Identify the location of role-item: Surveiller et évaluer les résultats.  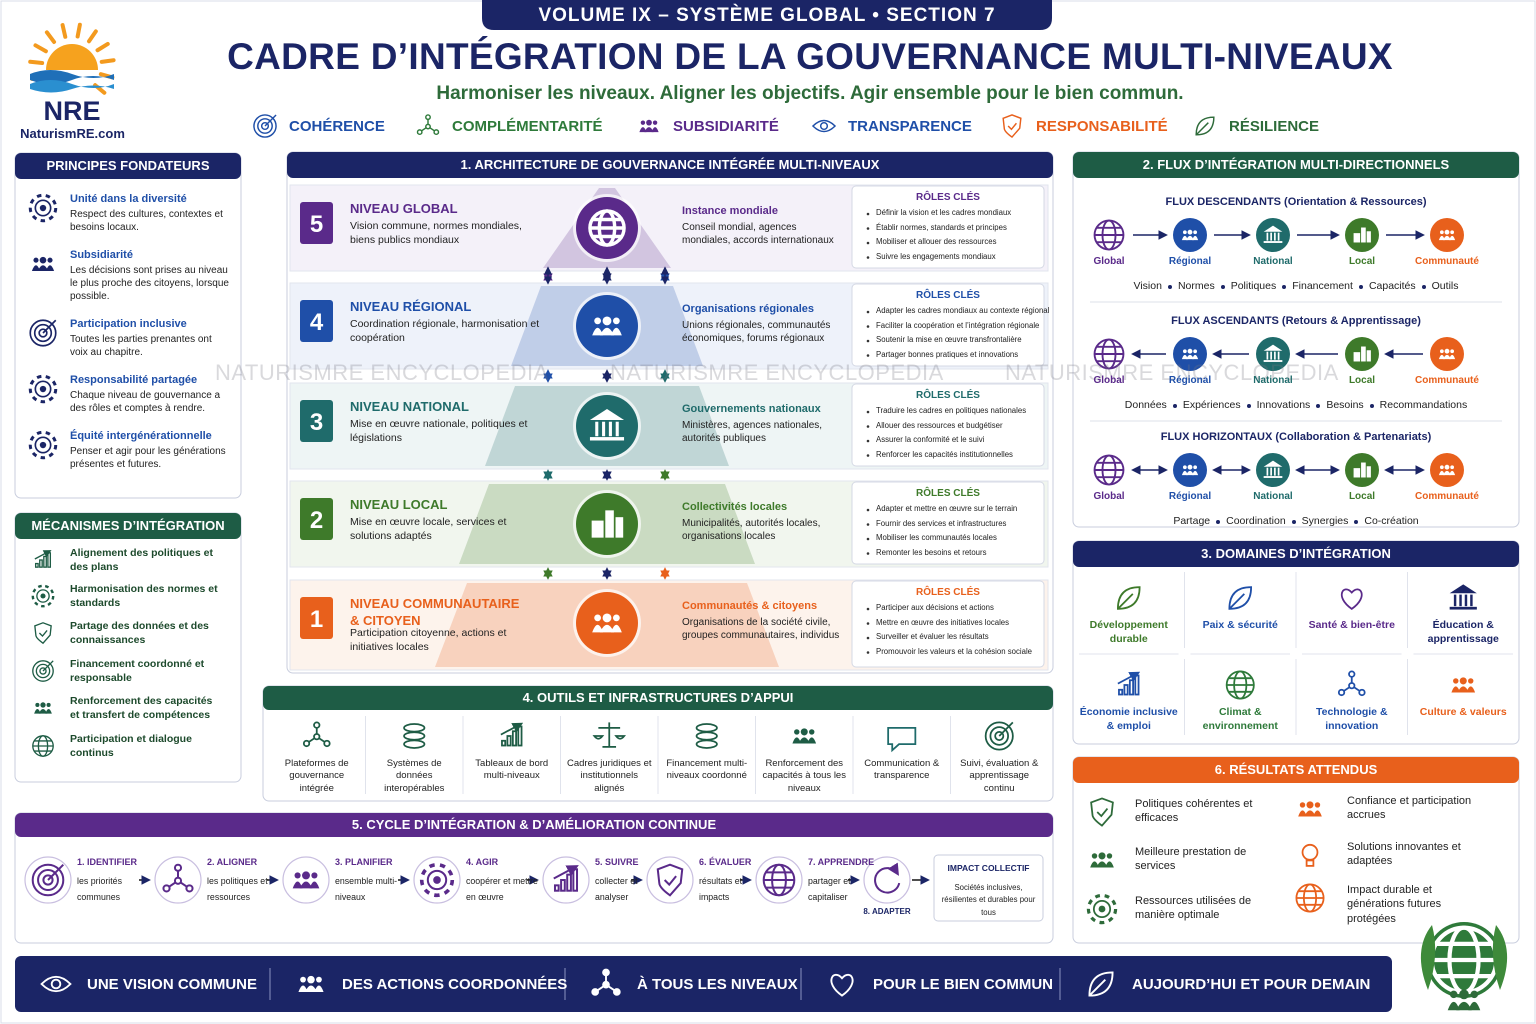
(932, 636).